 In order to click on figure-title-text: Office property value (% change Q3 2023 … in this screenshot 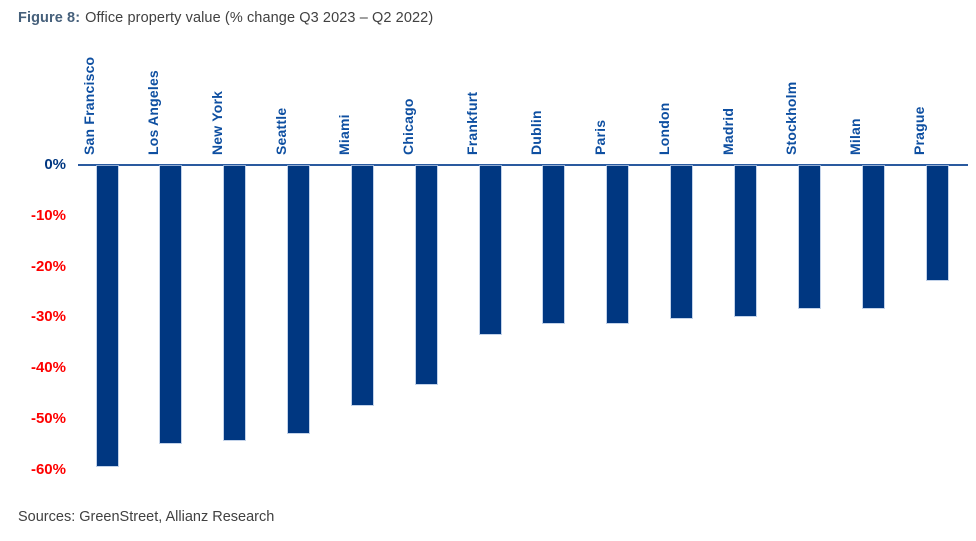, I will do `click(259, 18)`.